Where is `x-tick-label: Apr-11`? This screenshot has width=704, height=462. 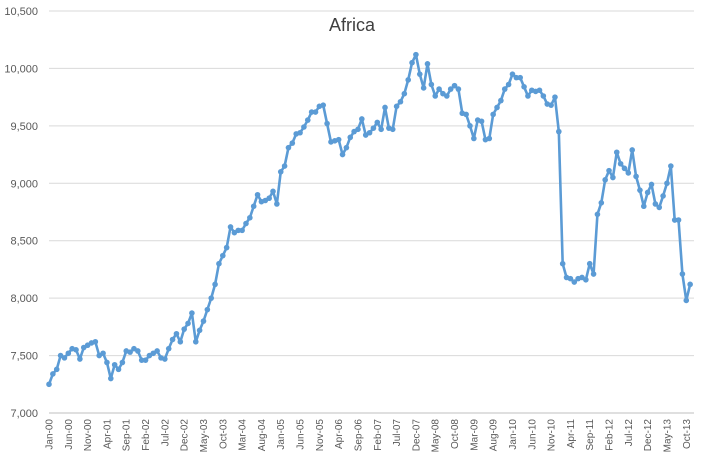 x-tick-label: Apr-11 is located at coordinates (571, 434).